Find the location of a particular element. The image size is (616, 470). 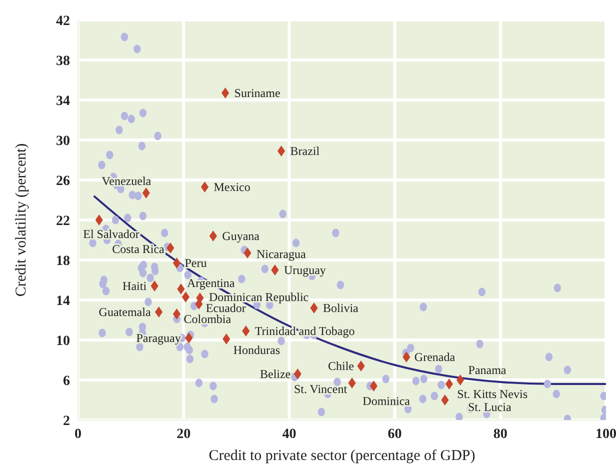

annotation: Guyana is located at coordinates (241, 236).